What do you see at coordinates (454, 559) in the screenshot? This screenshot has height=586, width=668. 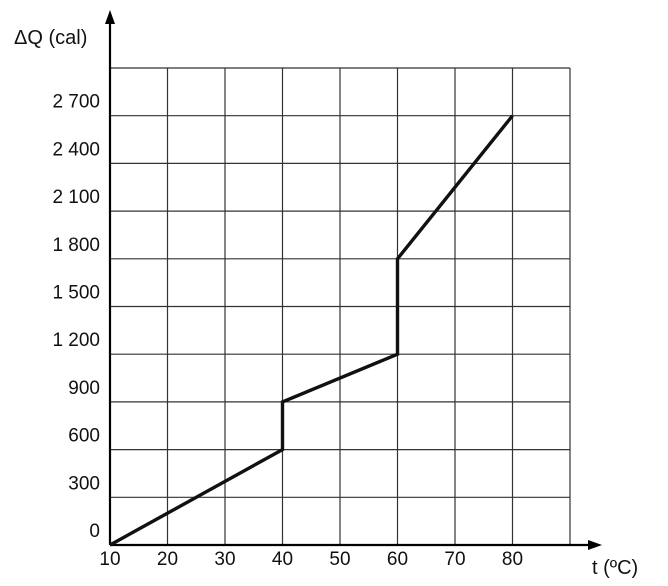 I see `x-tick-label: 70` at bounding box center [454, 559].